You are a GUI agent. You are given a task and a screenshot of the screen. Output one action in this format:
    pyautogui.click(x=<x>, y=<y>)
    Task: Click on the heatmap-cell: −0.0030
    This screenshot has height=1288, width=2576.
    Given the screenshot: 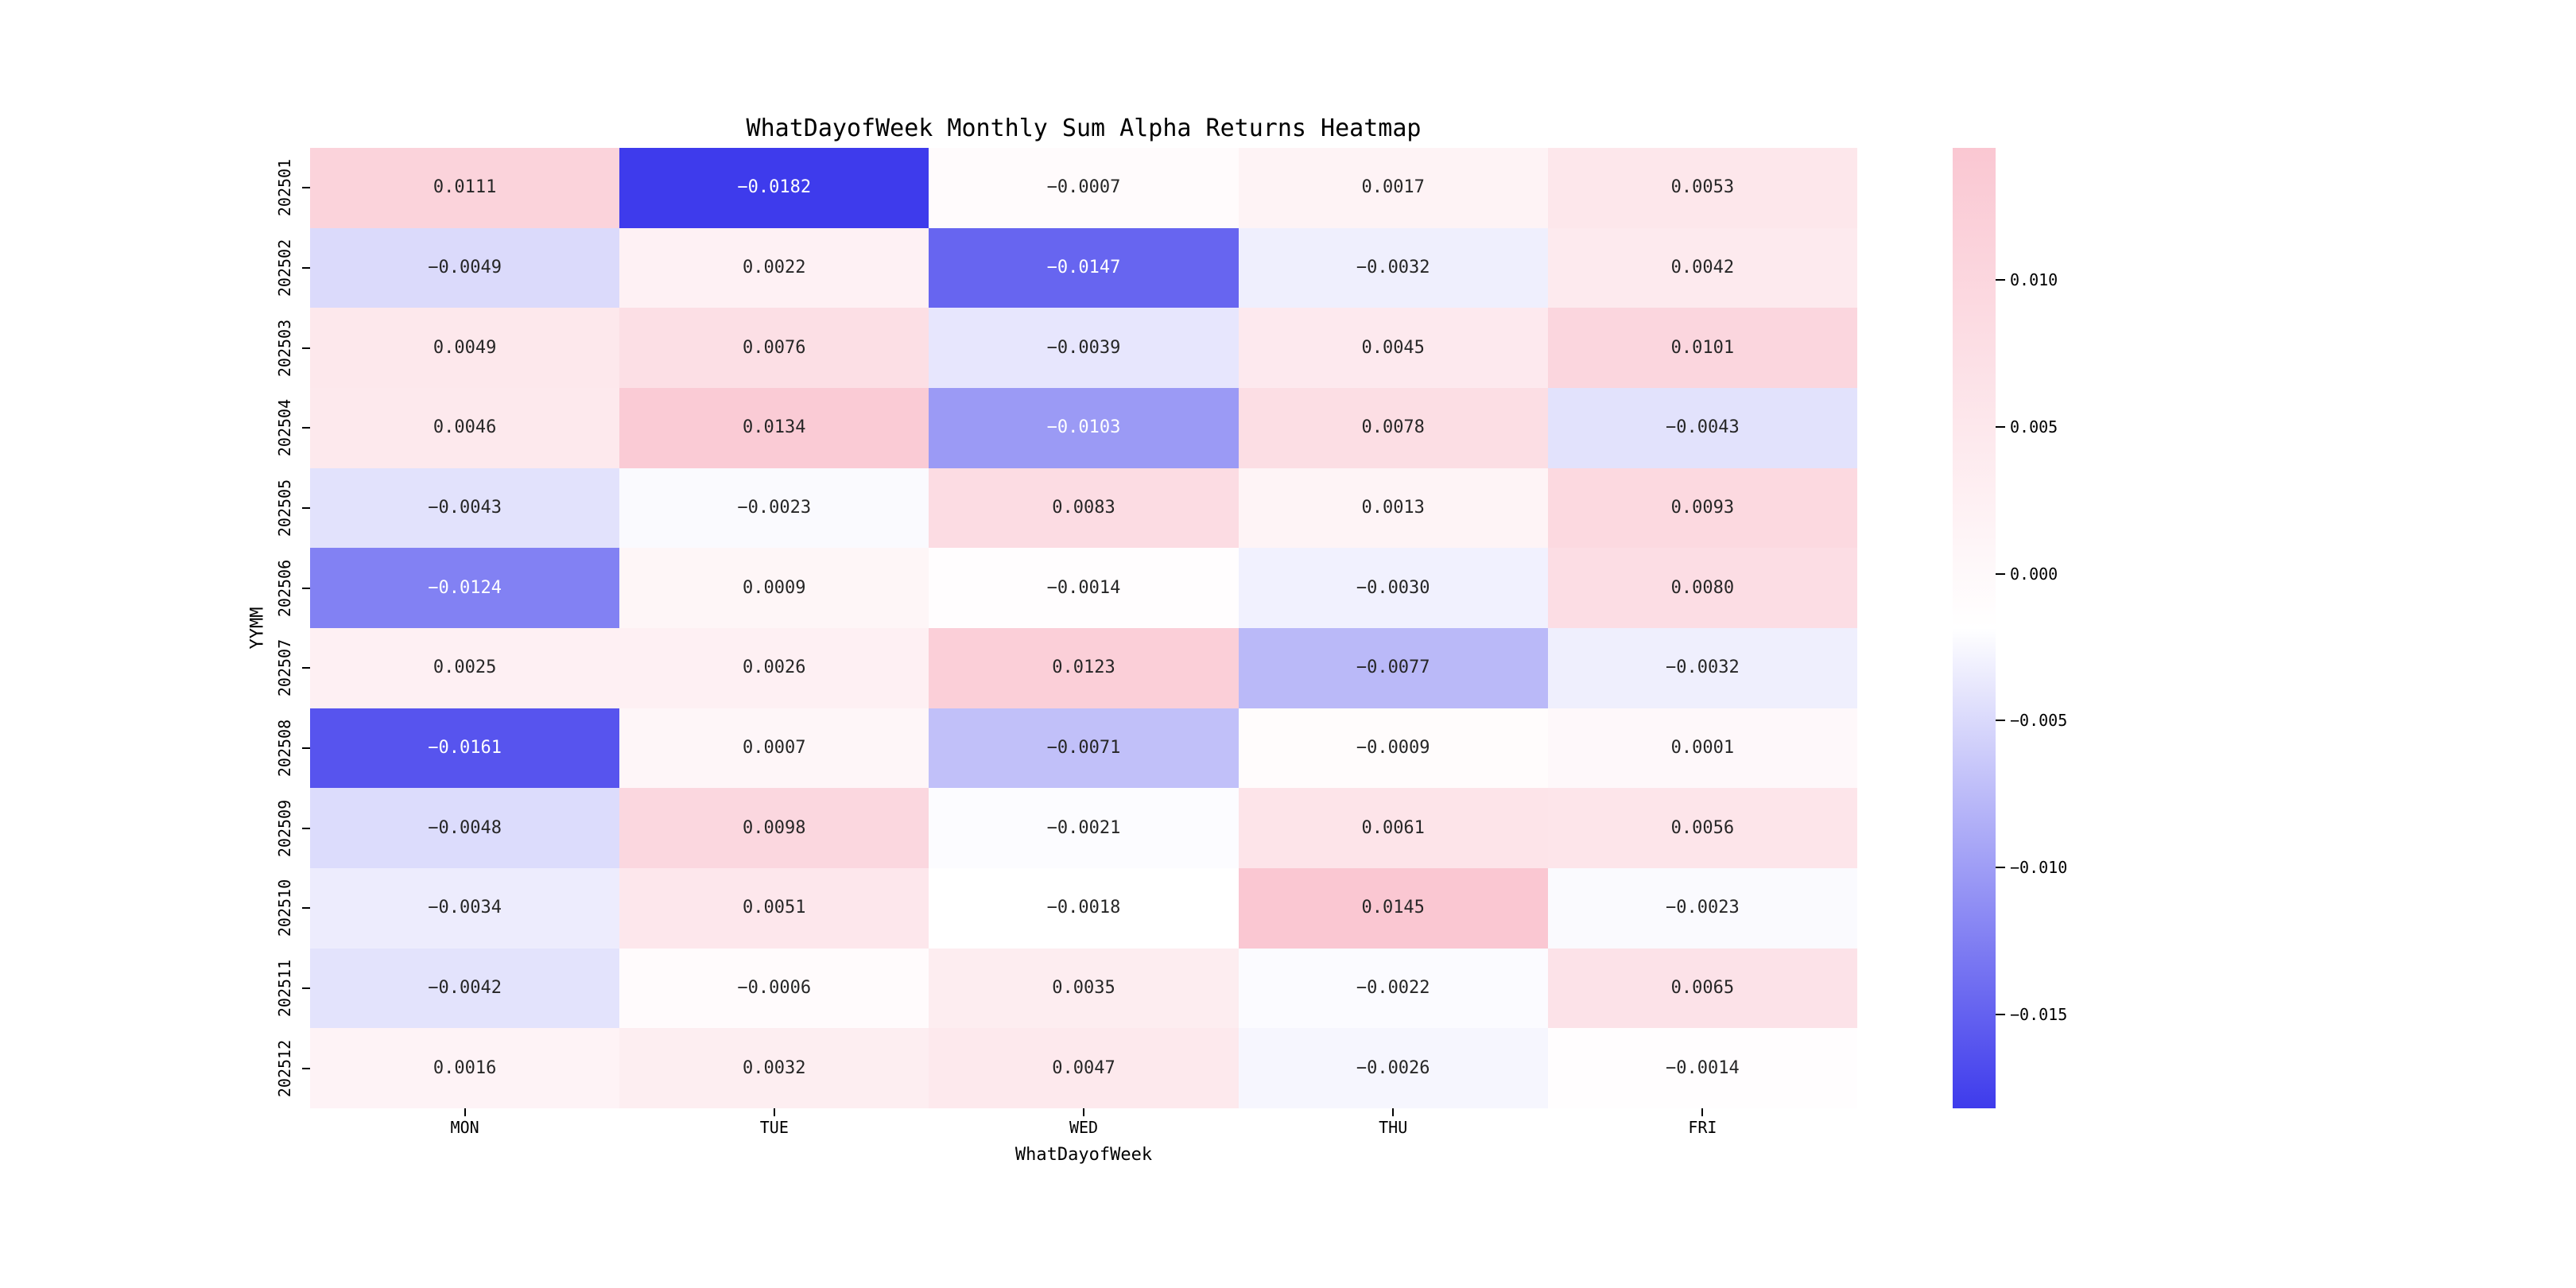 What is the action you would take?
    pyautogui.click(x=1393, y=588)
    